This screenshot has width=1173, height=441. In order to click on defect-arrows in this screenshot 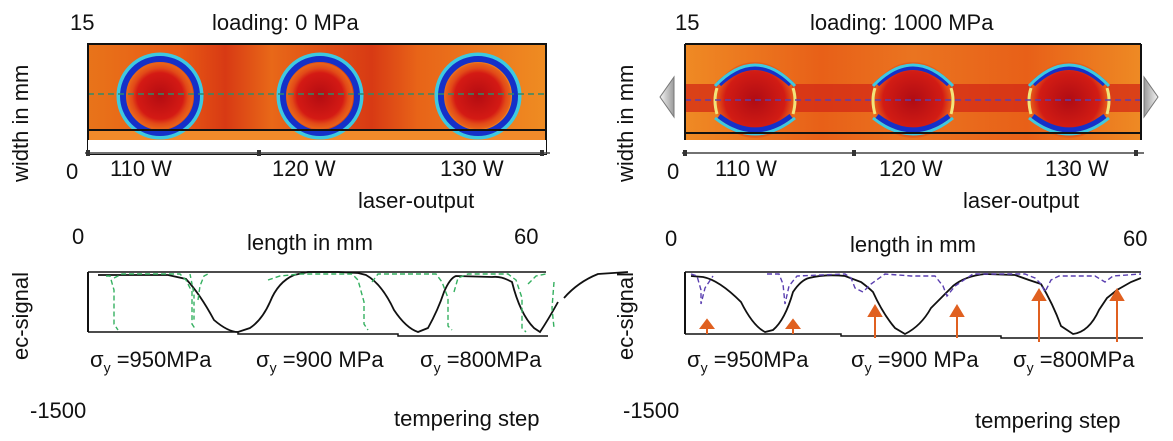, I will do `click(912, 315)`.